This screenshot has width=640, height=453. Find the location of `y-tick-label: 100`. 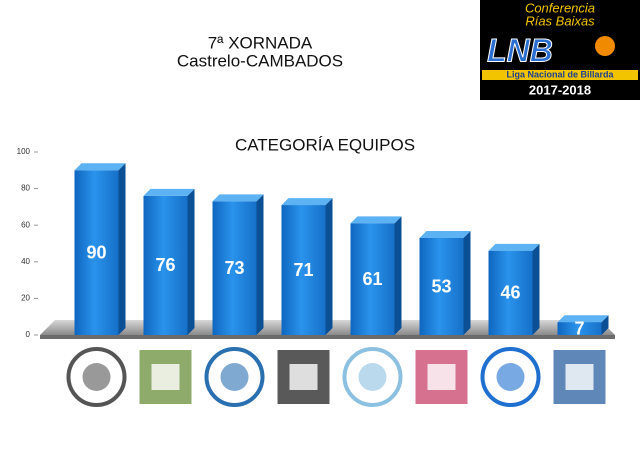

y-tick-label: 100 is located at coordinates (24, 151).